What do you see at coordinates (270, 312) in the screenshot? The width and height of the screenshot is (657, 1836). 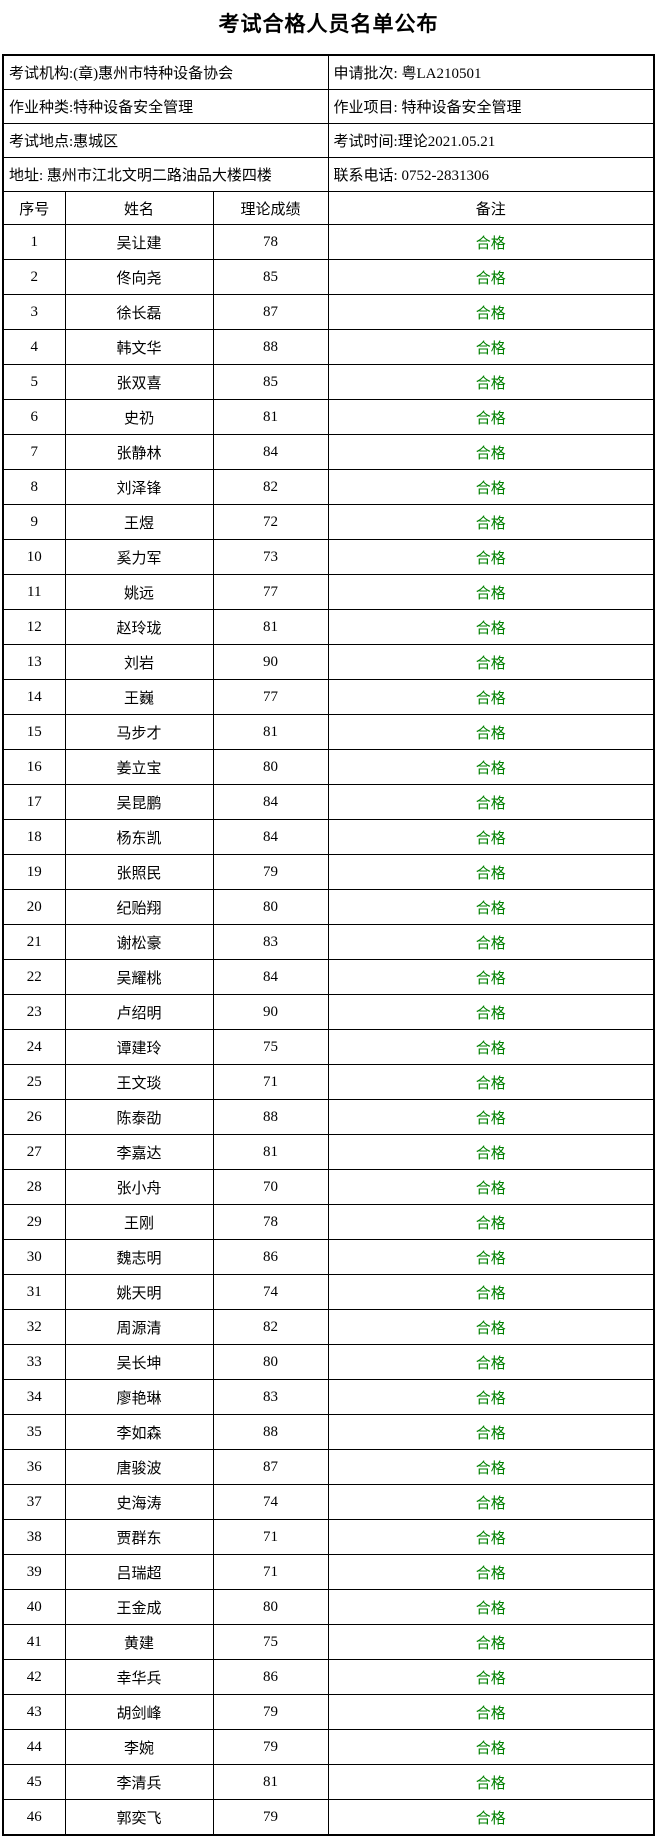 I see `score-cell: 87` at bounding box center [270, 312].